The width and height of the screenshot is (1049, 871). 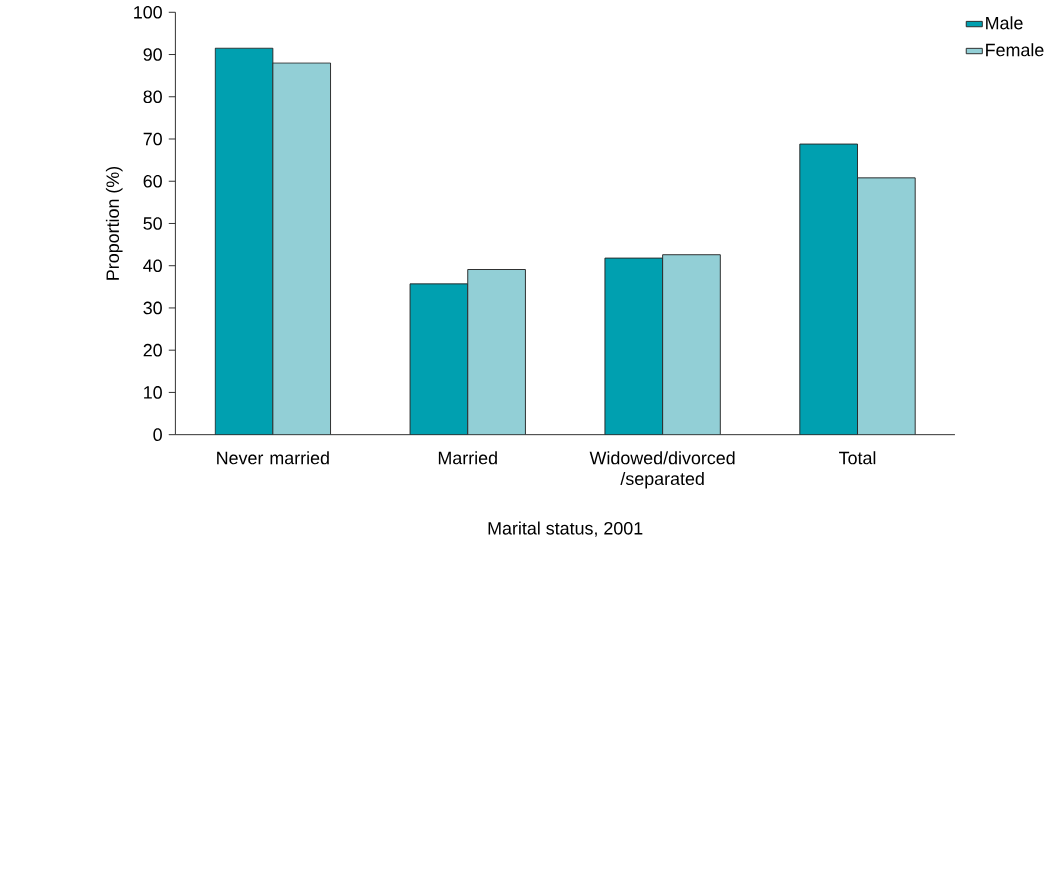 What do you see at coordinates (857, 458) in the screenshot?
I see `x-tick-label: Total` at bounding box center [857, 458].